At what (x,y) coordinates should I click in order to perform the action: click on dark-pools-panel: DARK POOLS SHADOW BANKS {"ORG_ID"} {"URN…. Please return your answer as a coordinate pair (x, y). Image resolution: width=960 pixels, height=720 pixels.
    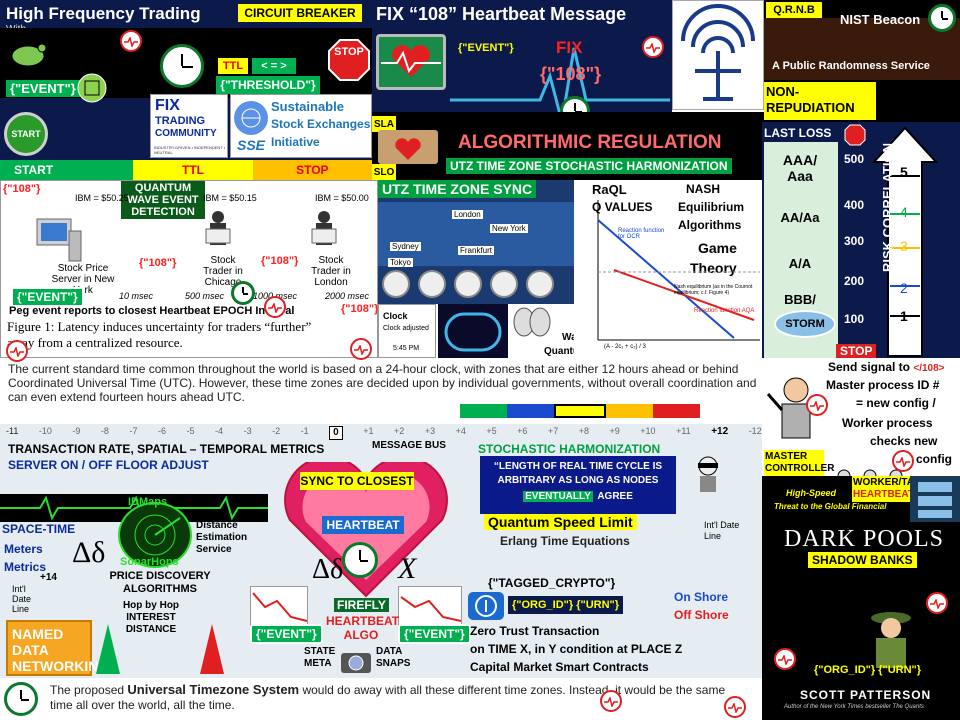
    Looking at the image, I should click on (861, 621).